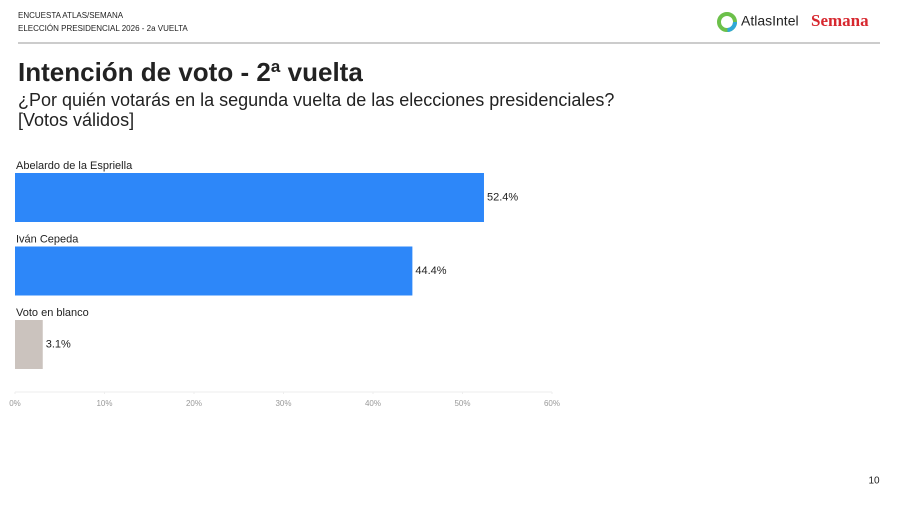 The image size is (900, 506). Describe the element at coordinates (430, 271) in the screenshot. I see `value-label: 44.4%` at that location.